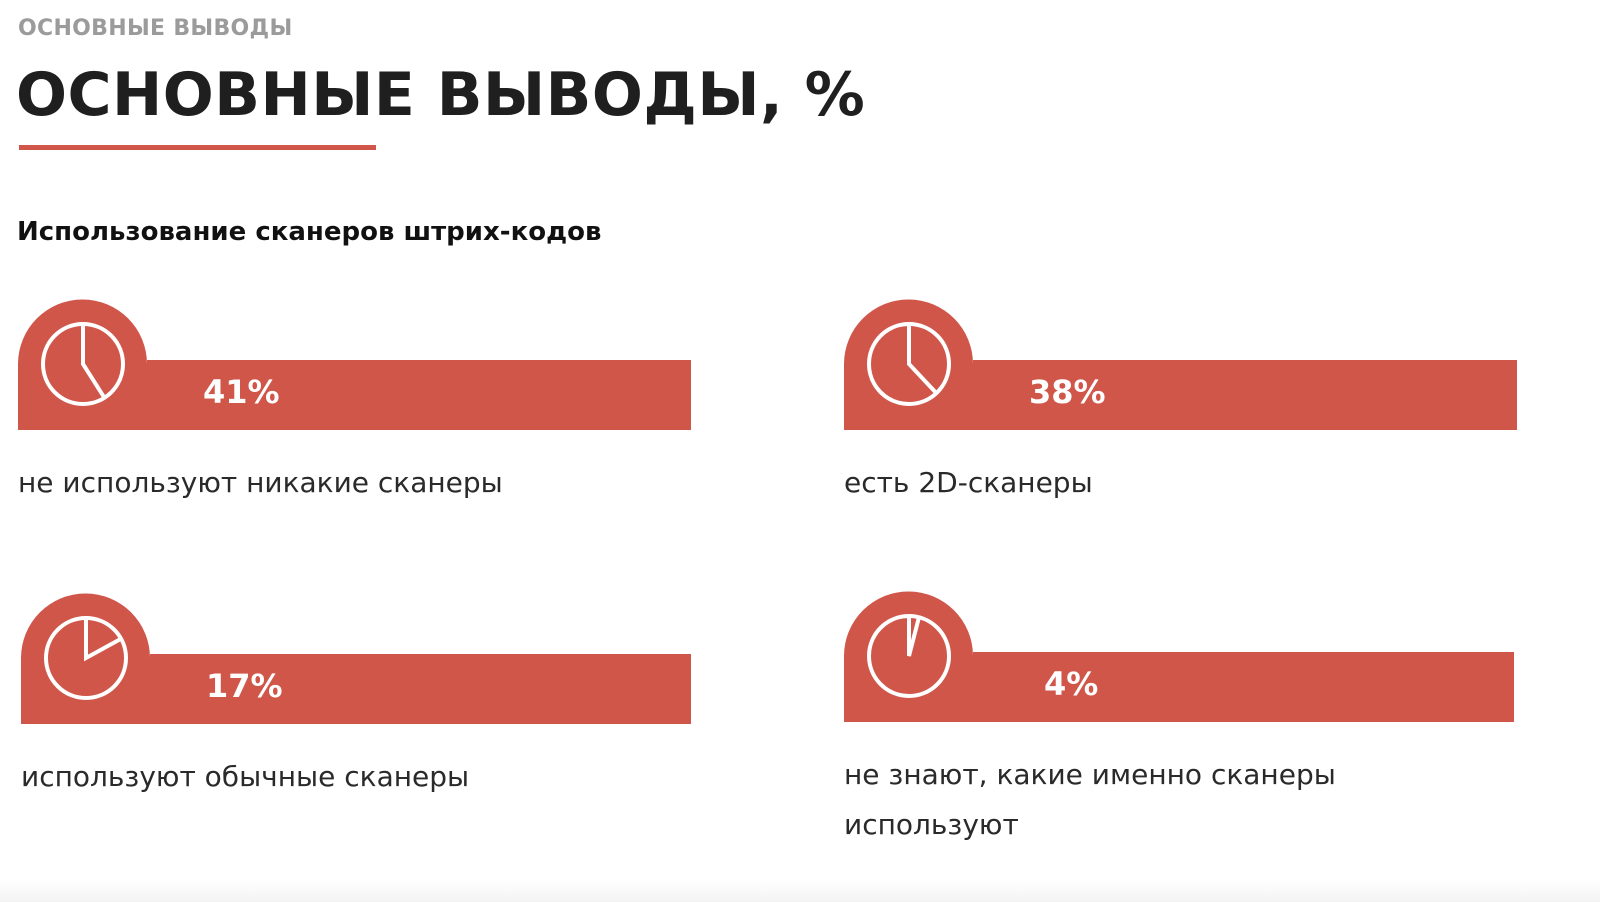 Image resolution: width=1600 pixels, height=902 pixels. I want to click on chart-subtitle: Использование сканеров штрих-кодов, so click(309, 232).